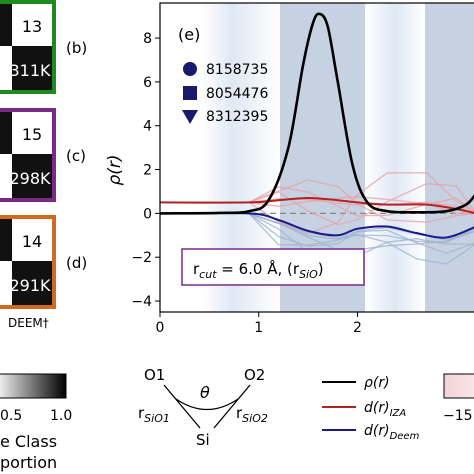 The image size is (474, 474). I want to click on tile-top-value: 14, so click(32, 241).